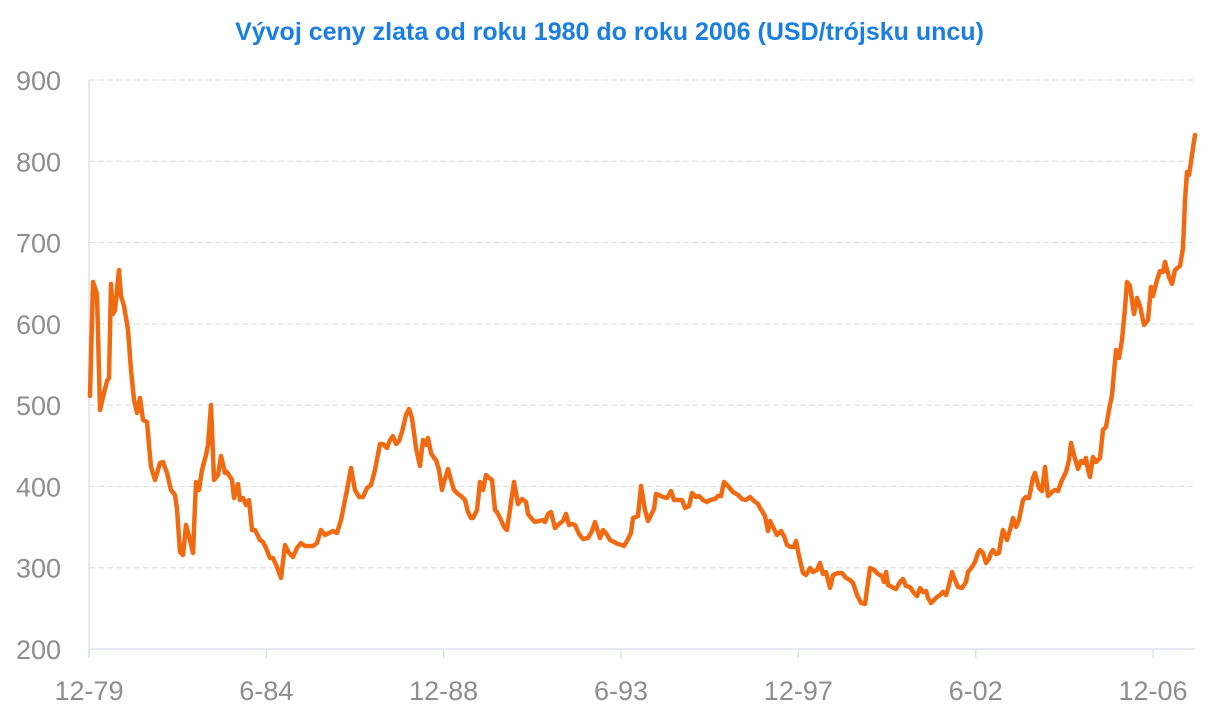 The height and width of the screenshot is (716, 1219). Describe the element at coordinates (38, 244) in the screenshot. I see `y-tick-label: 700` at that location.